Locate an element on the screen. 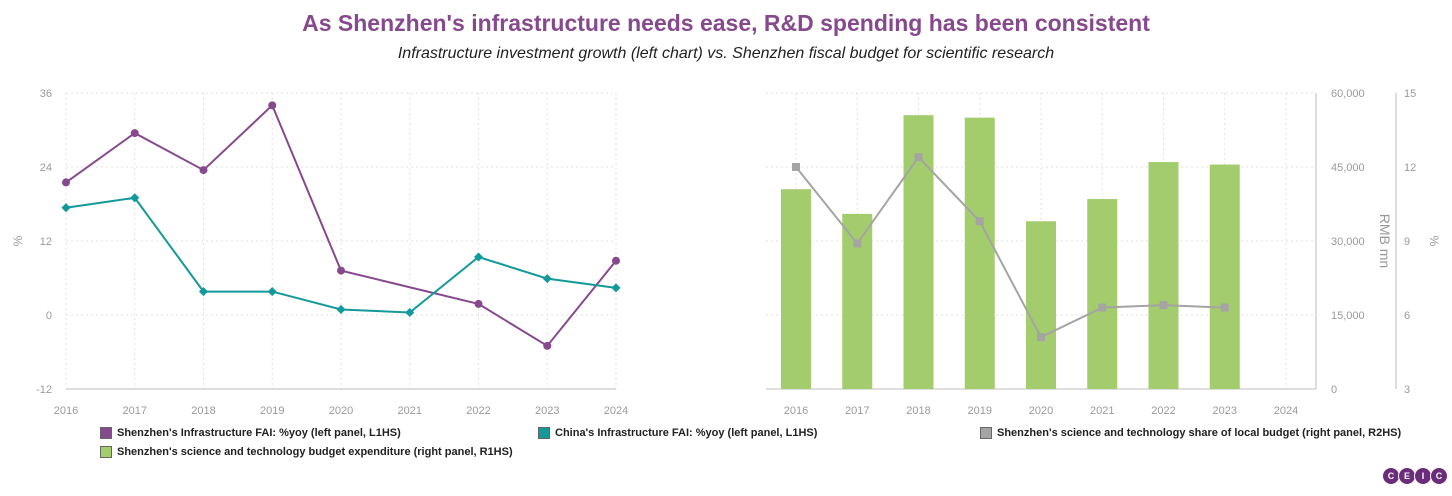 The width and height of the screenshot is (1452, 496). right-y2-tick-label: 15 is located at coordinates (1410, 94).